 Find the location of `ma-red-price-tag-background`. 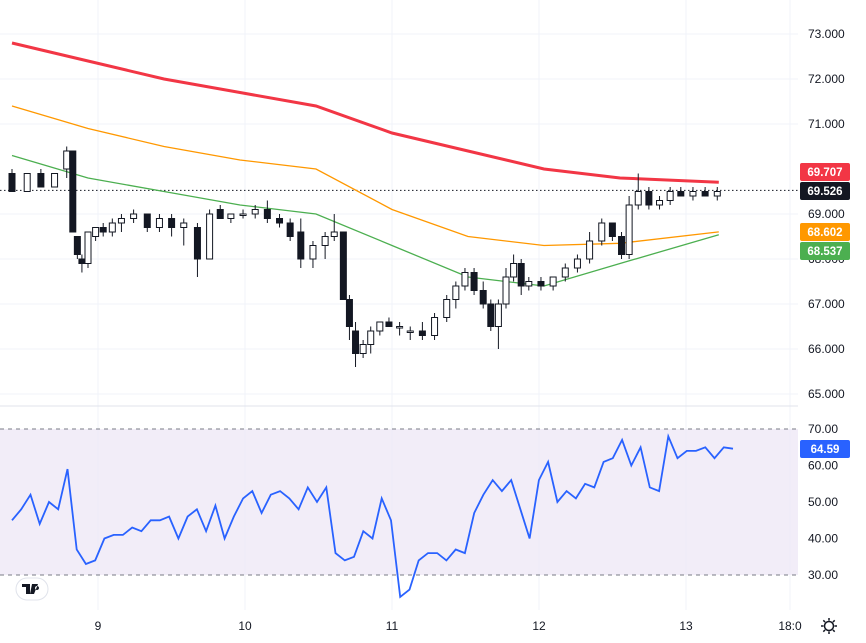

ma-red-price-tag-background is located at coordinates (825, 172).